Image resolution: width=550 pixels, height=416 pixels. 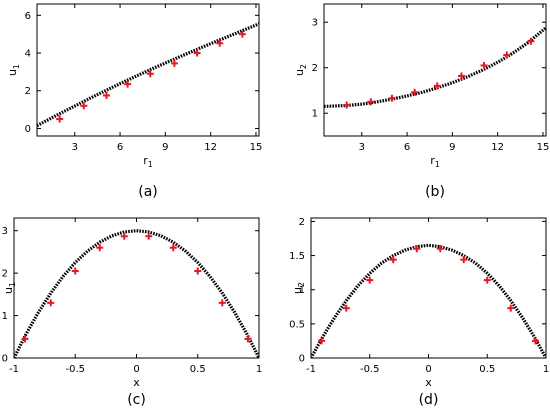 I want to click on panel-caption: (b), so click(x=435, y=192).